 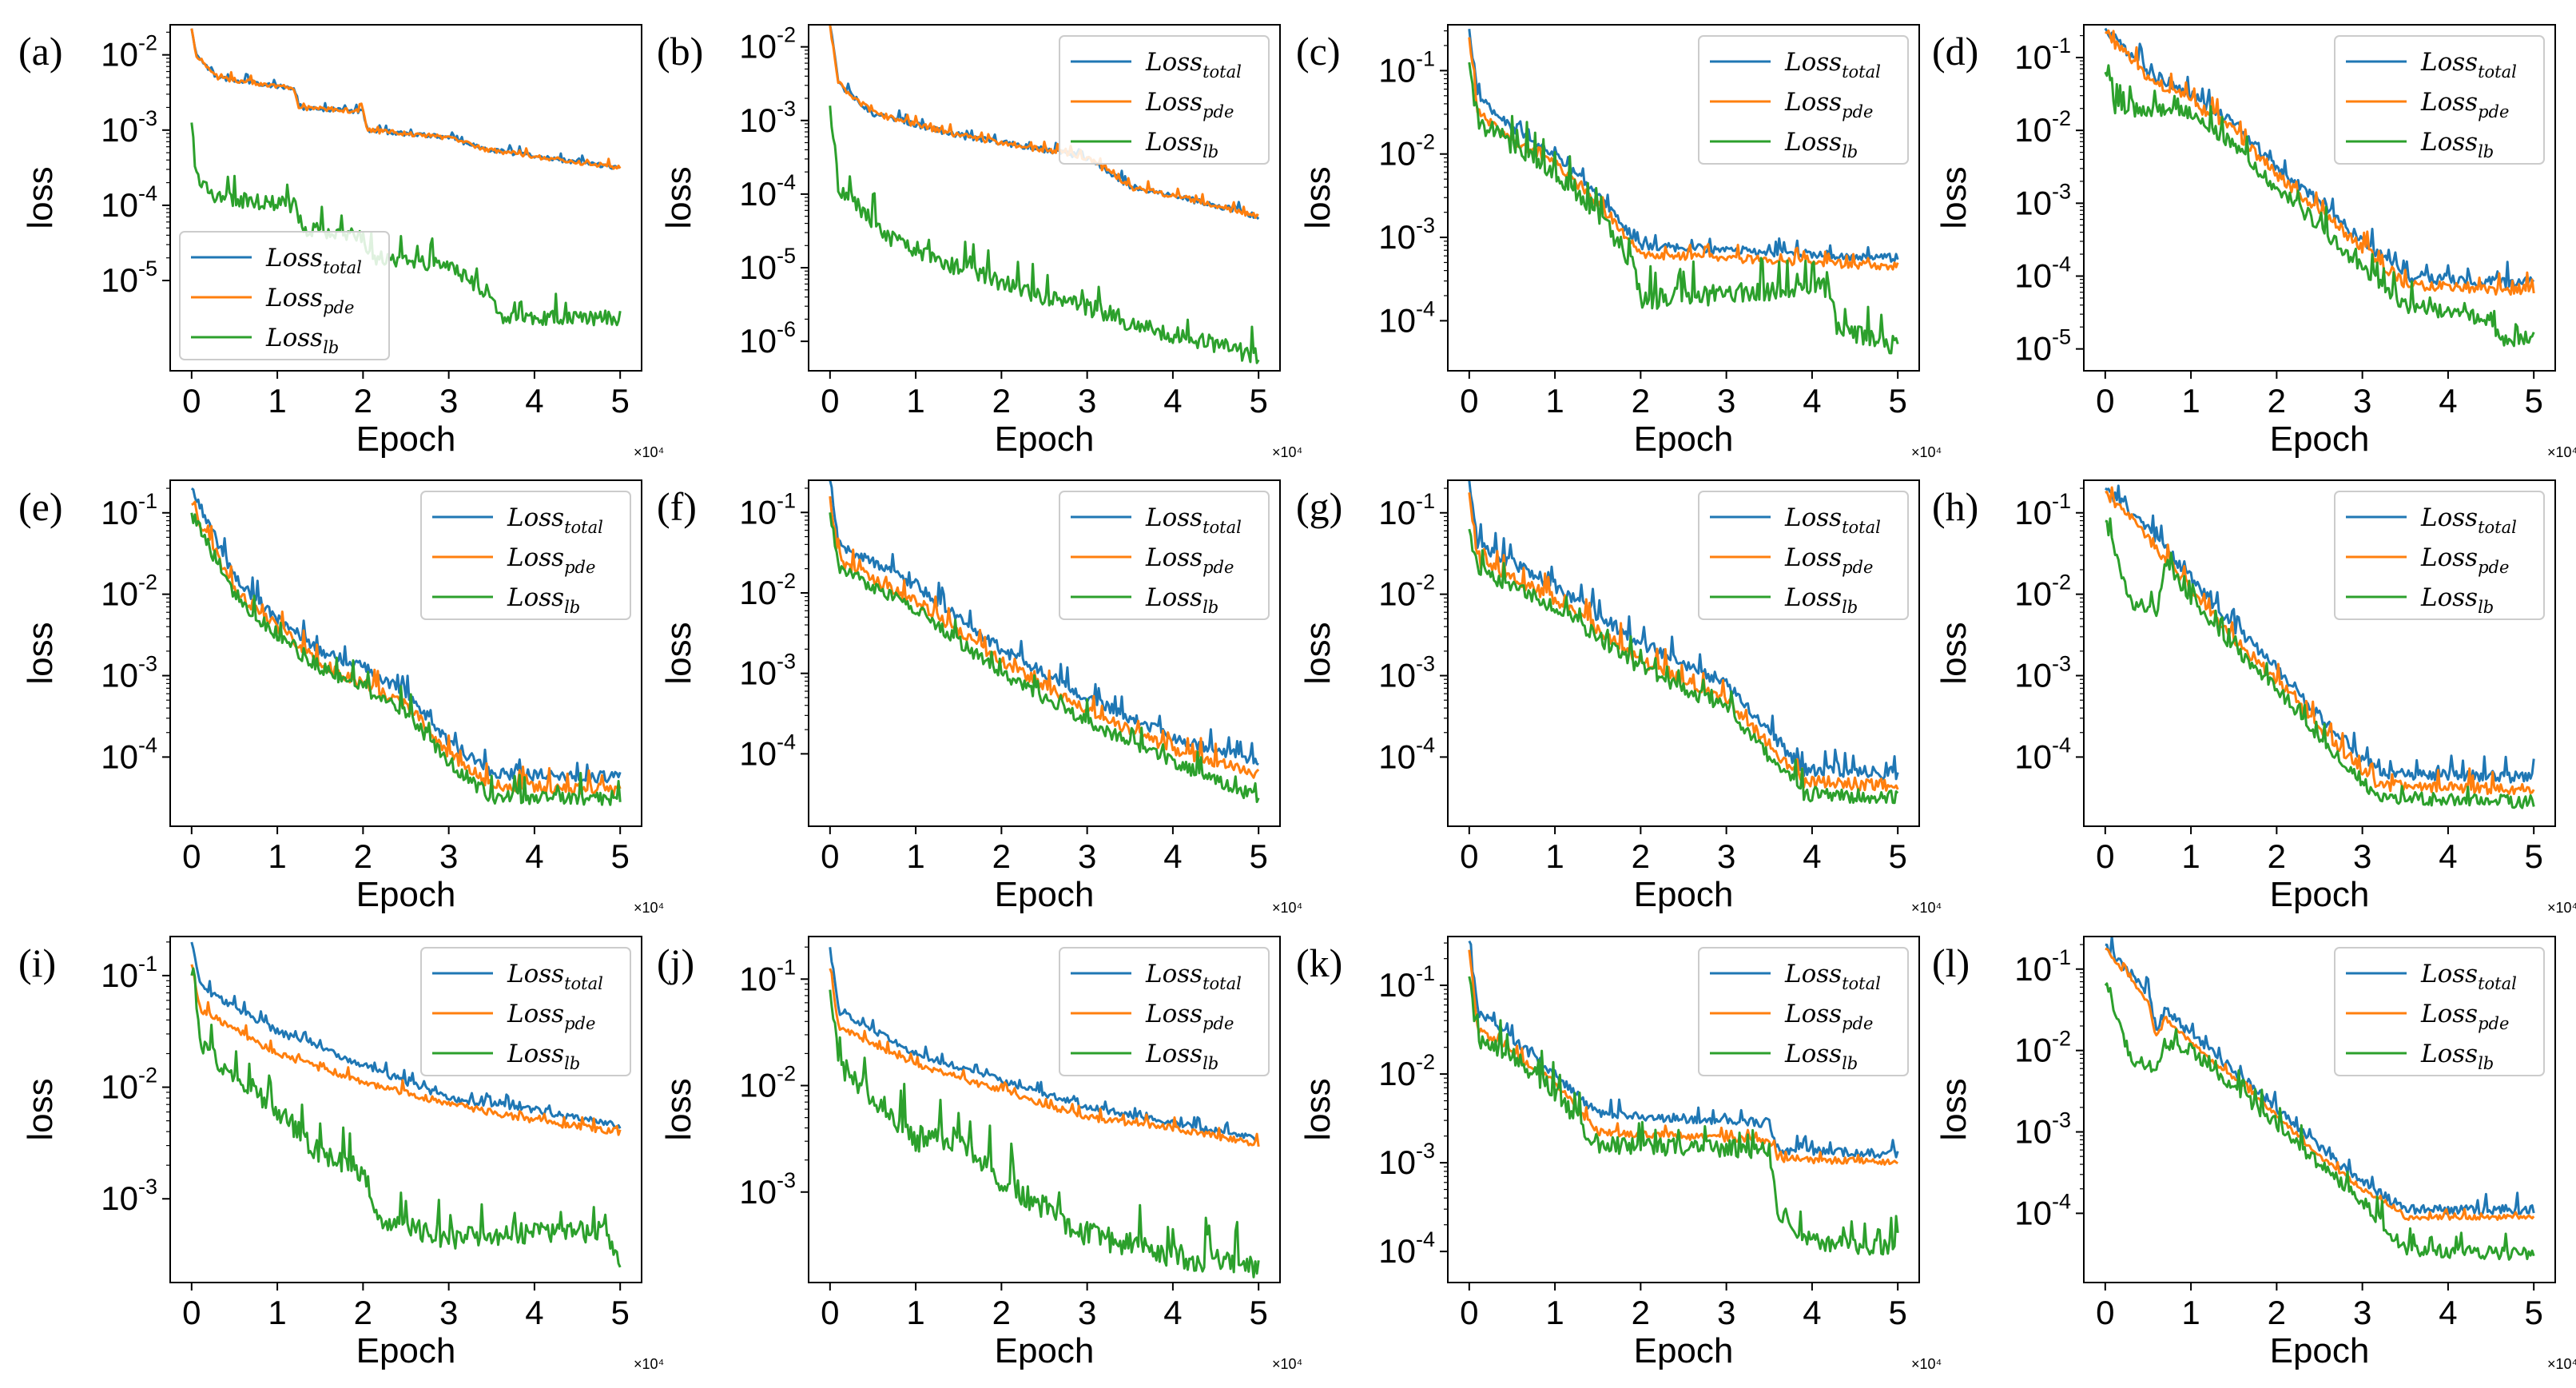 I want to click on panel-label: (a), so click(x=40, y=51).